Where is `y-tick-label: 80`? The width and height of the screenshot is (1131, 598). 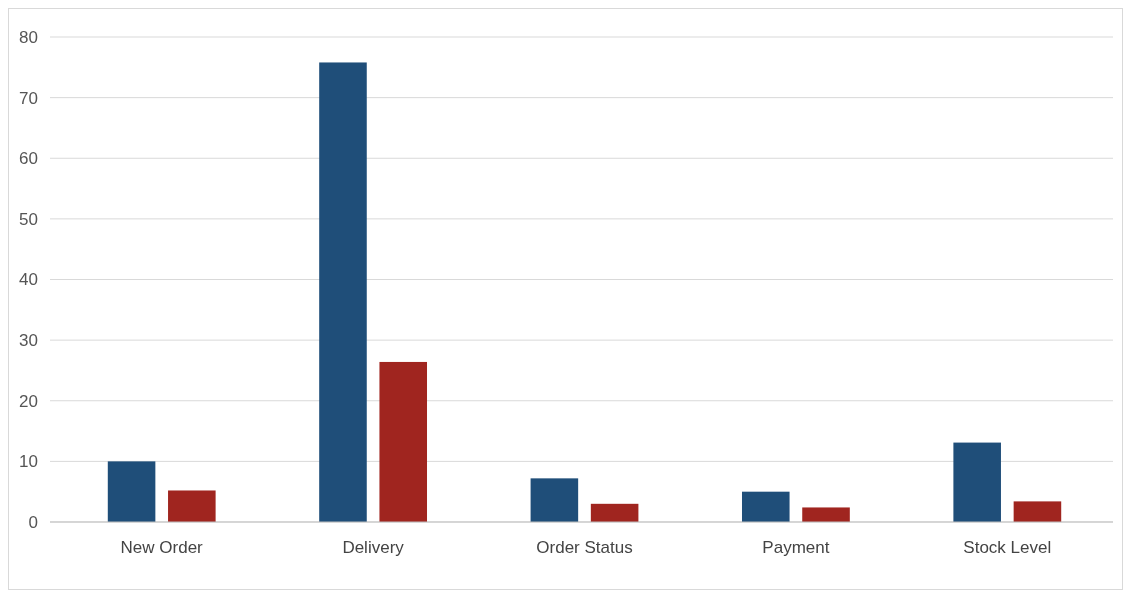 y-tick-label: 80 is located at coordinates (28, 37).